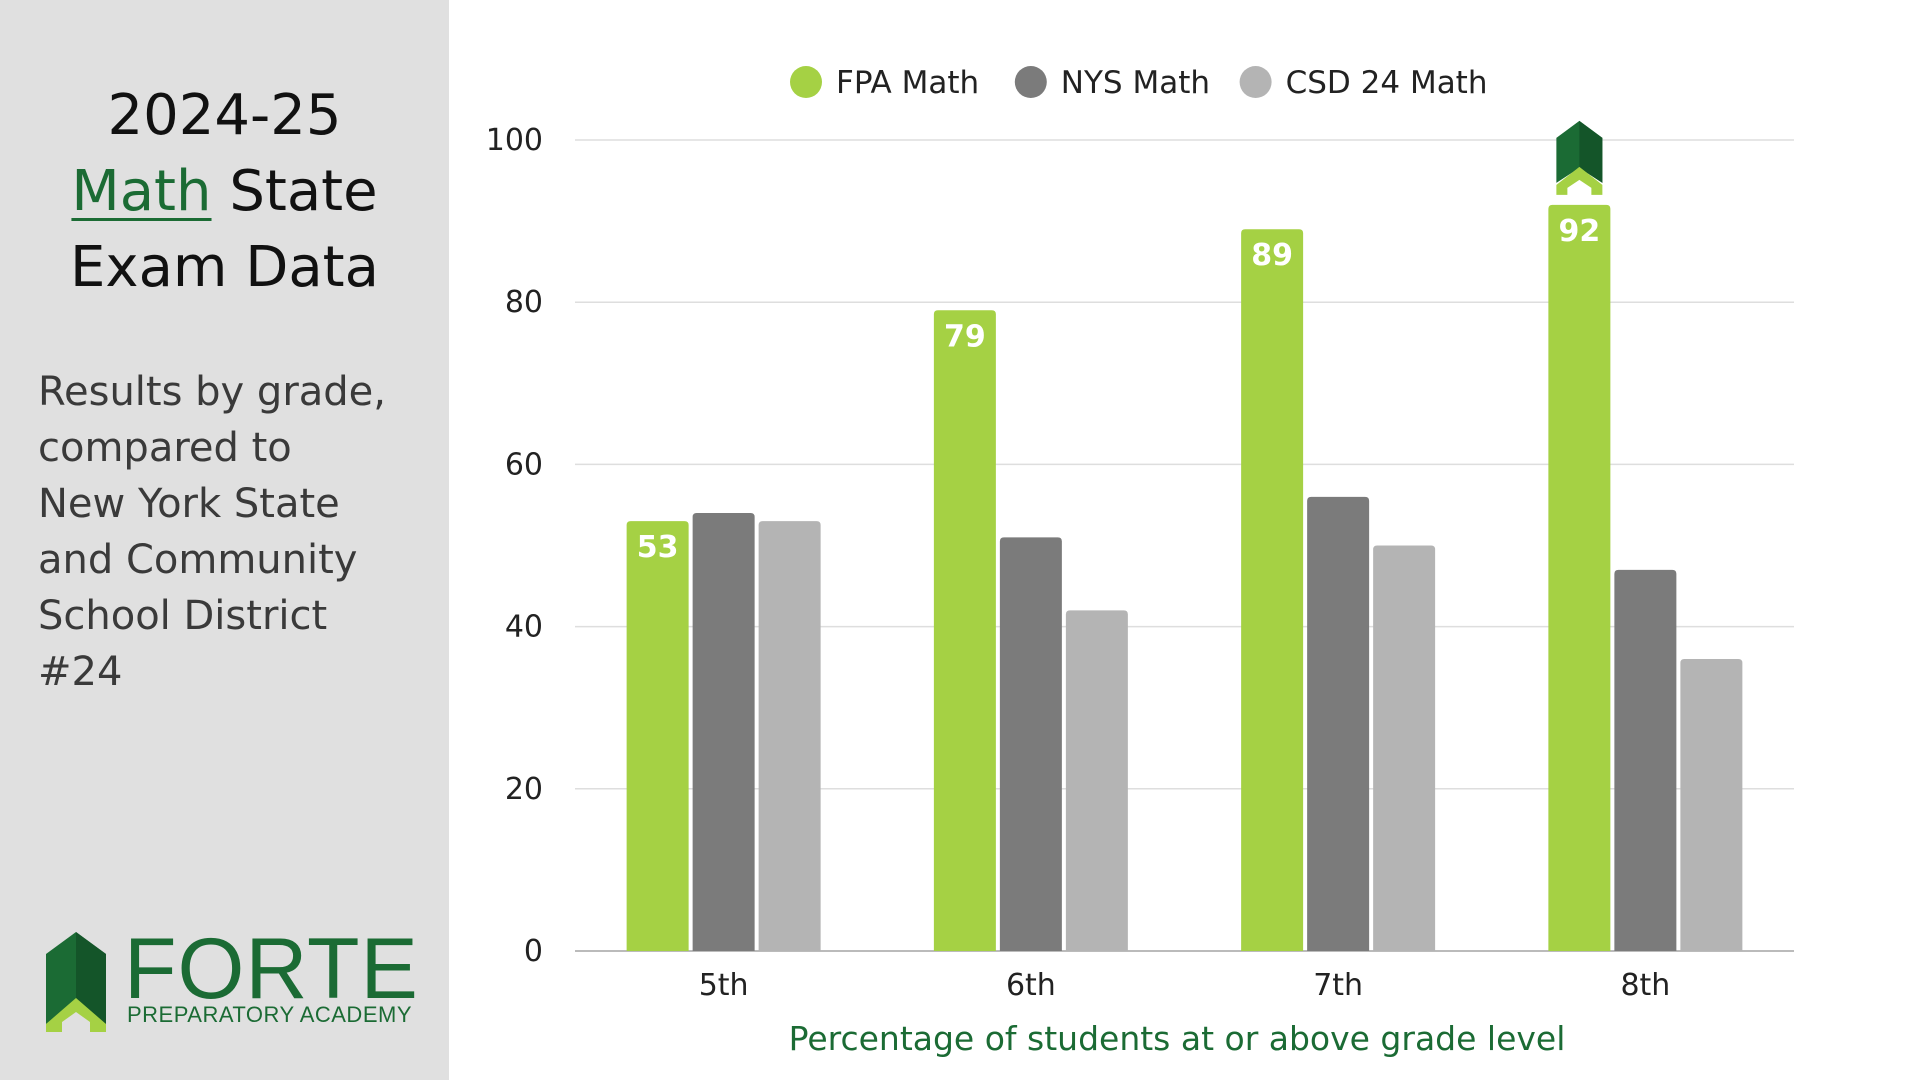  What do you see at coordinates (524, 627) in the screenshot?
I see `y-tick-label: 40` at bounding box center [524, 627].